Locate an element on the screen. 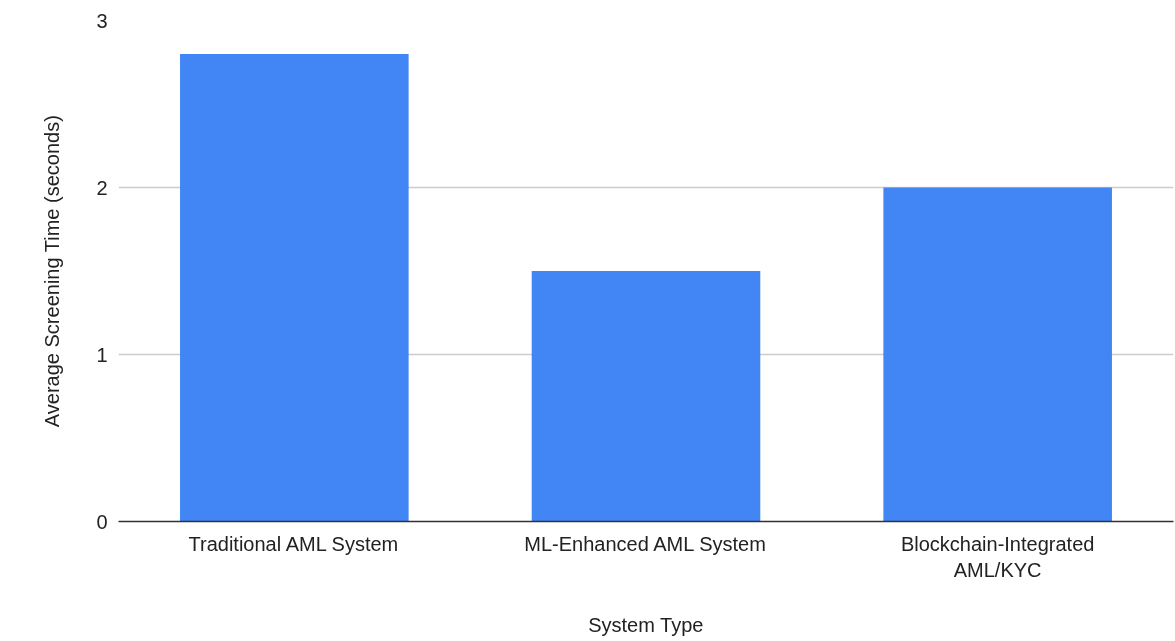 The width and height of the screenshot is (1175, 641). x-tick-label: Blockchain-Integrated AML/KYC is located at coordinates (997, 556).